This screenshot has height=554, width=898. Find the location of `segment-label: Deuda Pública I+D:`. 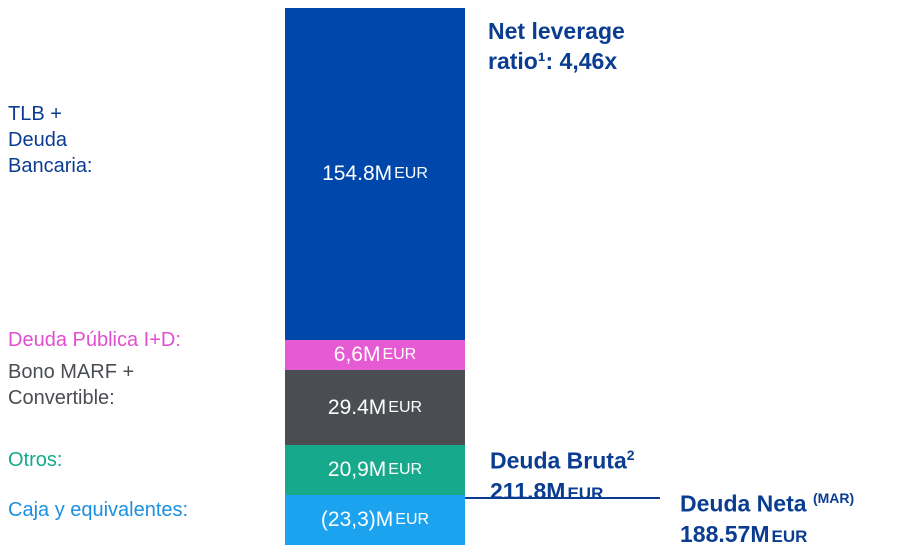

segment-label: Deuda Pública I+D: is located at coordinates (94, 340).